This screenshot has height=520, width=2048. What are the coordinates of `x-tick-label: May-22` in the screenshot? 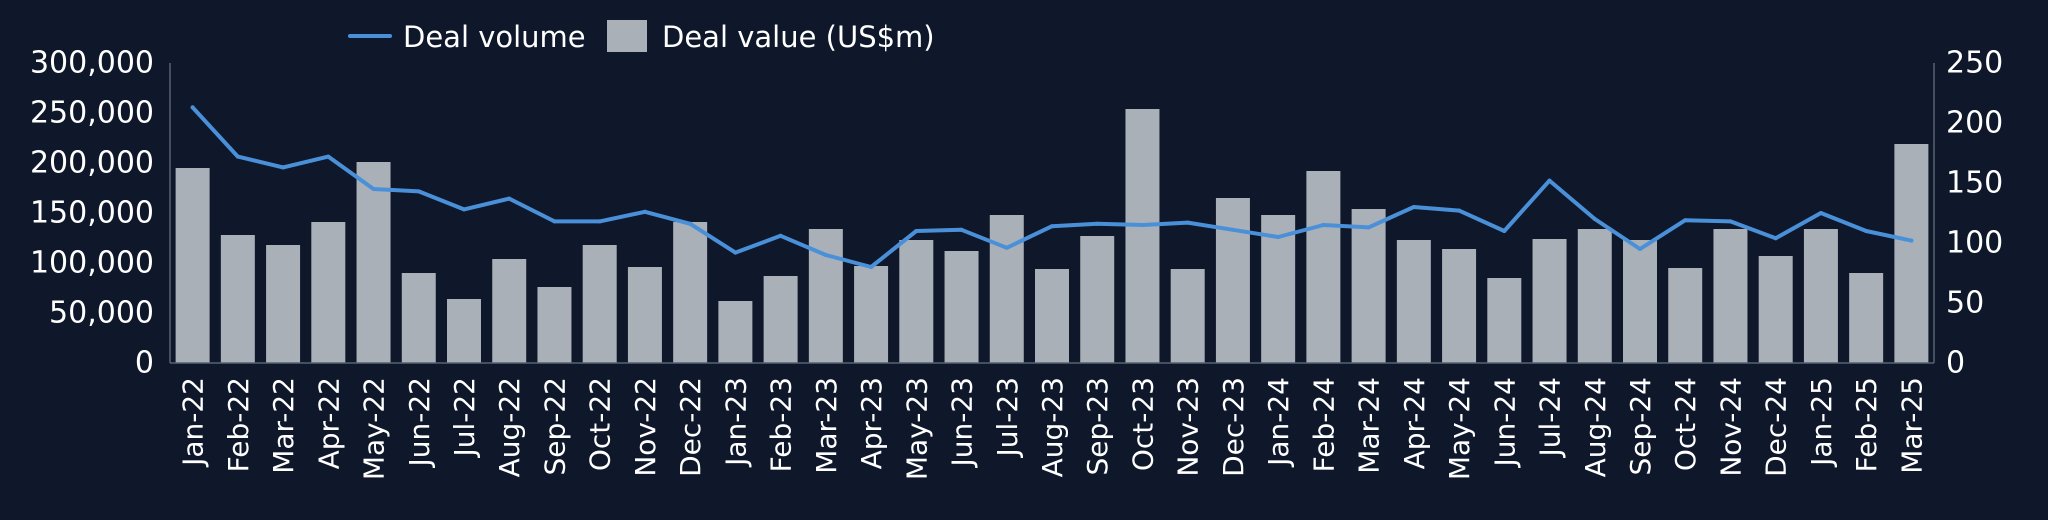 It's located at (374, 428).